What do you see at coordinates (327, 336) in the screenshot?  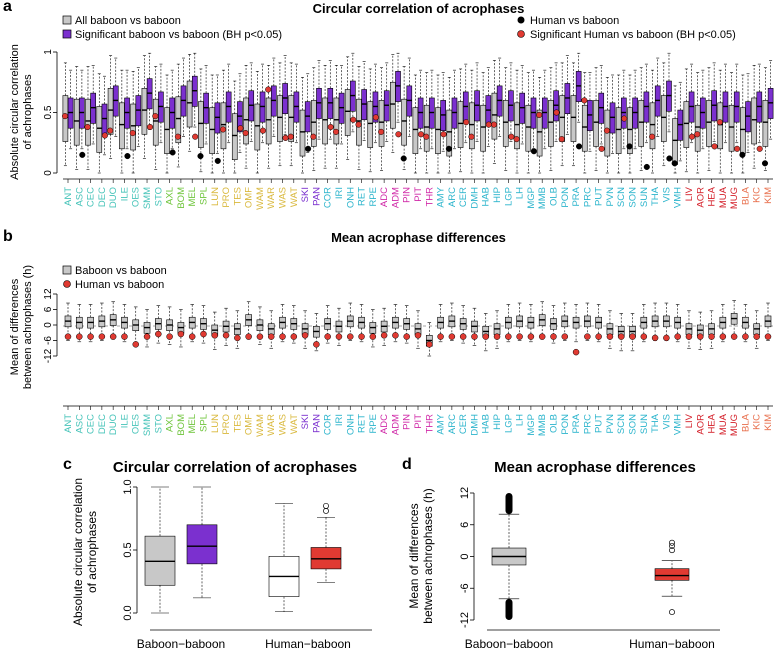 I see `human-point-cor` at bounding box center [327, 336].